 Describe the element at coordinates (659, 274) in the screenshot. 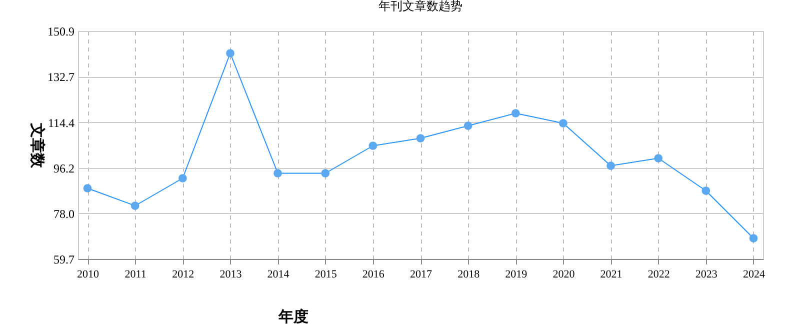

I see `x-tick-label: 2022` at that location.